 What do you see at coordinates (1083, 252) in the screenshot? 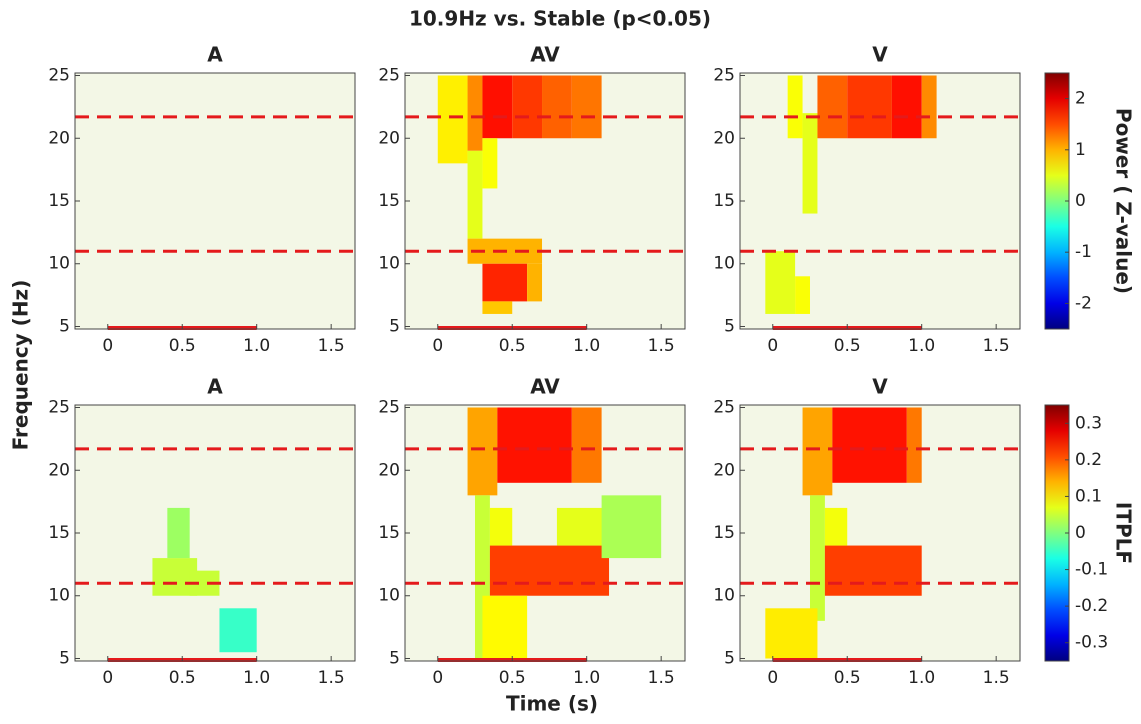
I see `colorbar-tick-label: -1` at bounding box center [1083, 252].